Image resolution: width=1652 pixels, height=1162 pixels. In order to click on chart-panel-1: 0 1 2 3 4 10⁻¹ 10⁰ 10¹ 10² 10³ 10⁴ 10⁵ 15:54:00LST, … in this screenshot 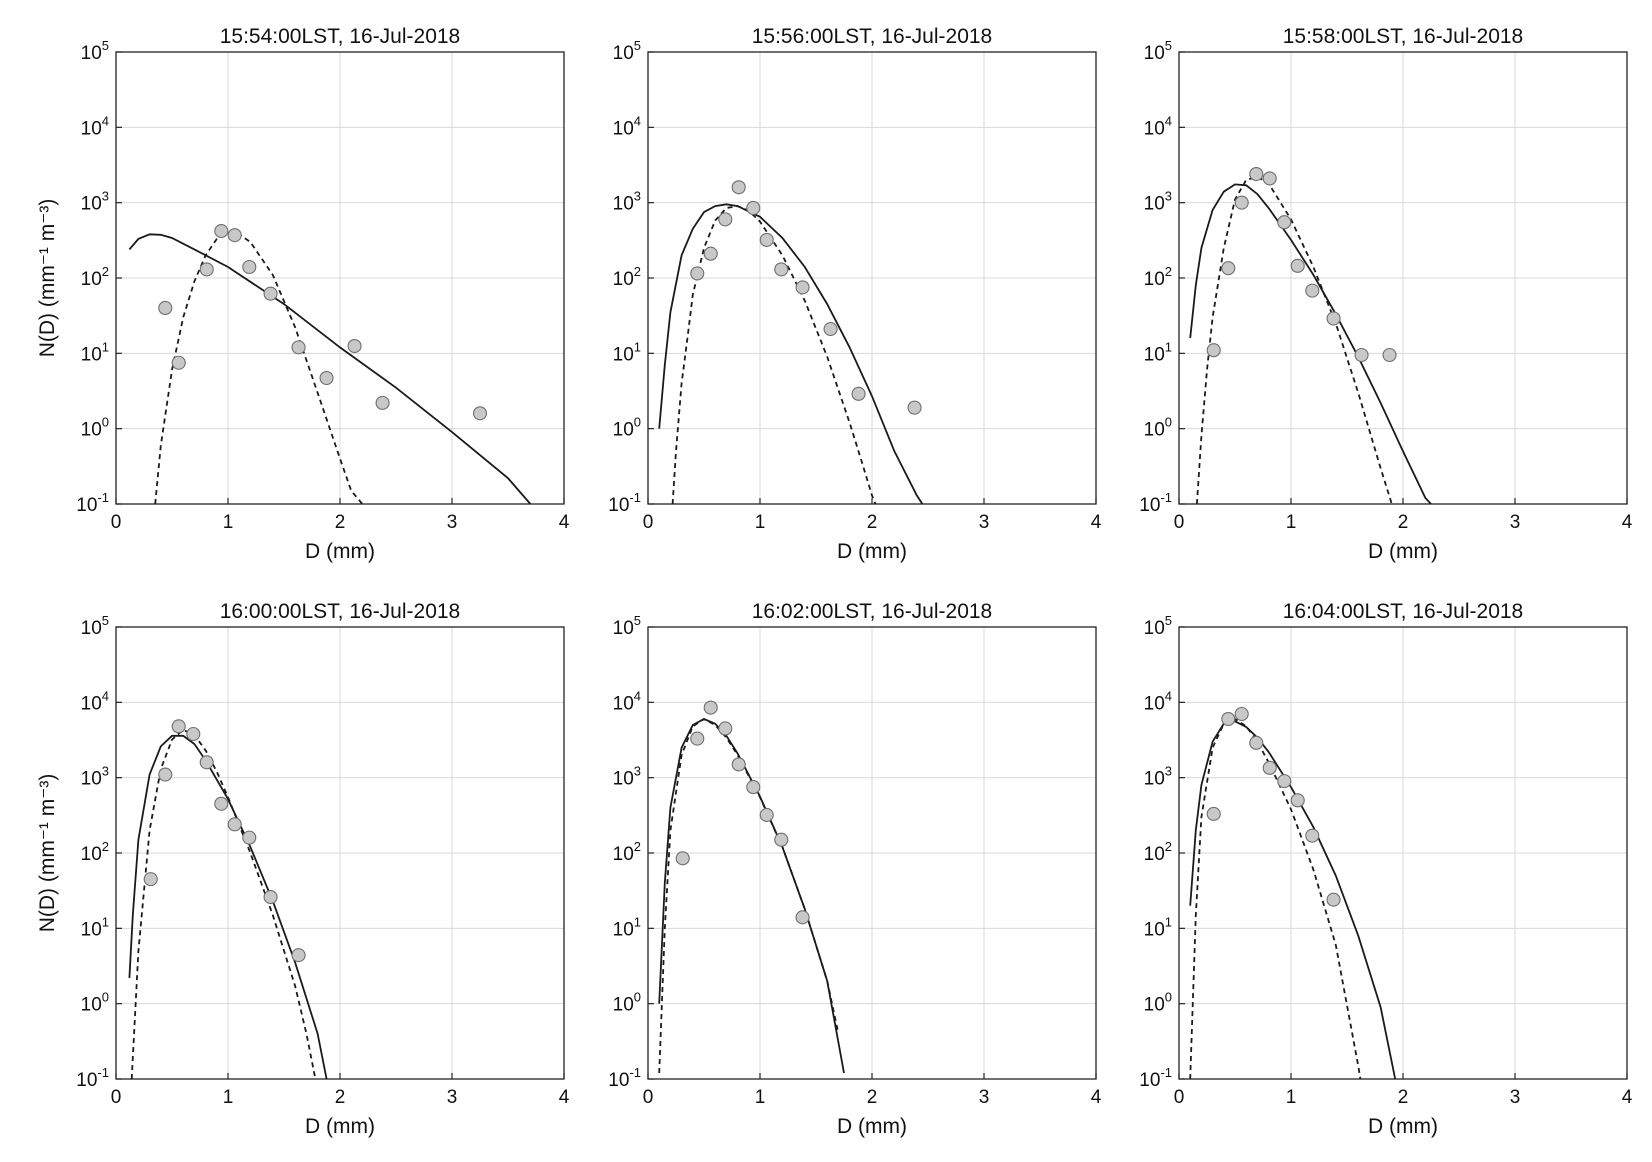, I will do `click(303, 294)`.